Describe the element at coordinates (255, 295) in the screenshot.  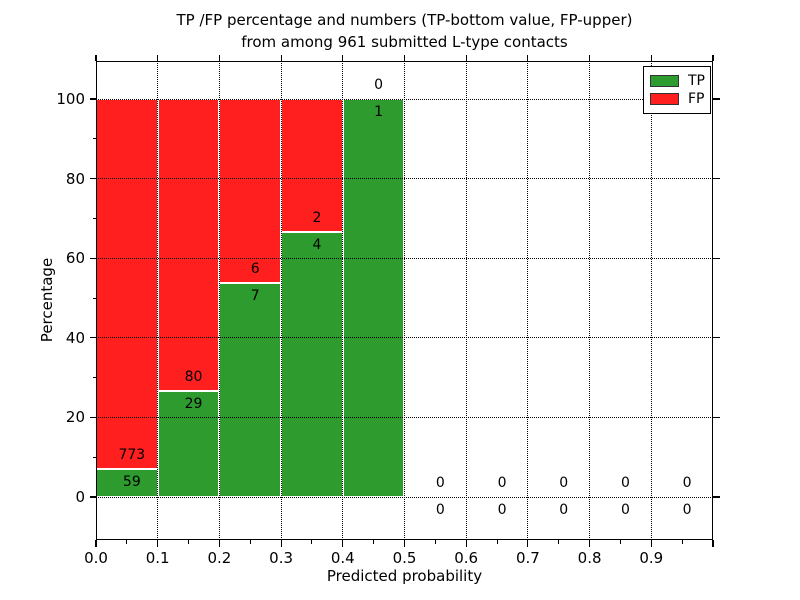
I see `tp-count-label: 7` at that location.